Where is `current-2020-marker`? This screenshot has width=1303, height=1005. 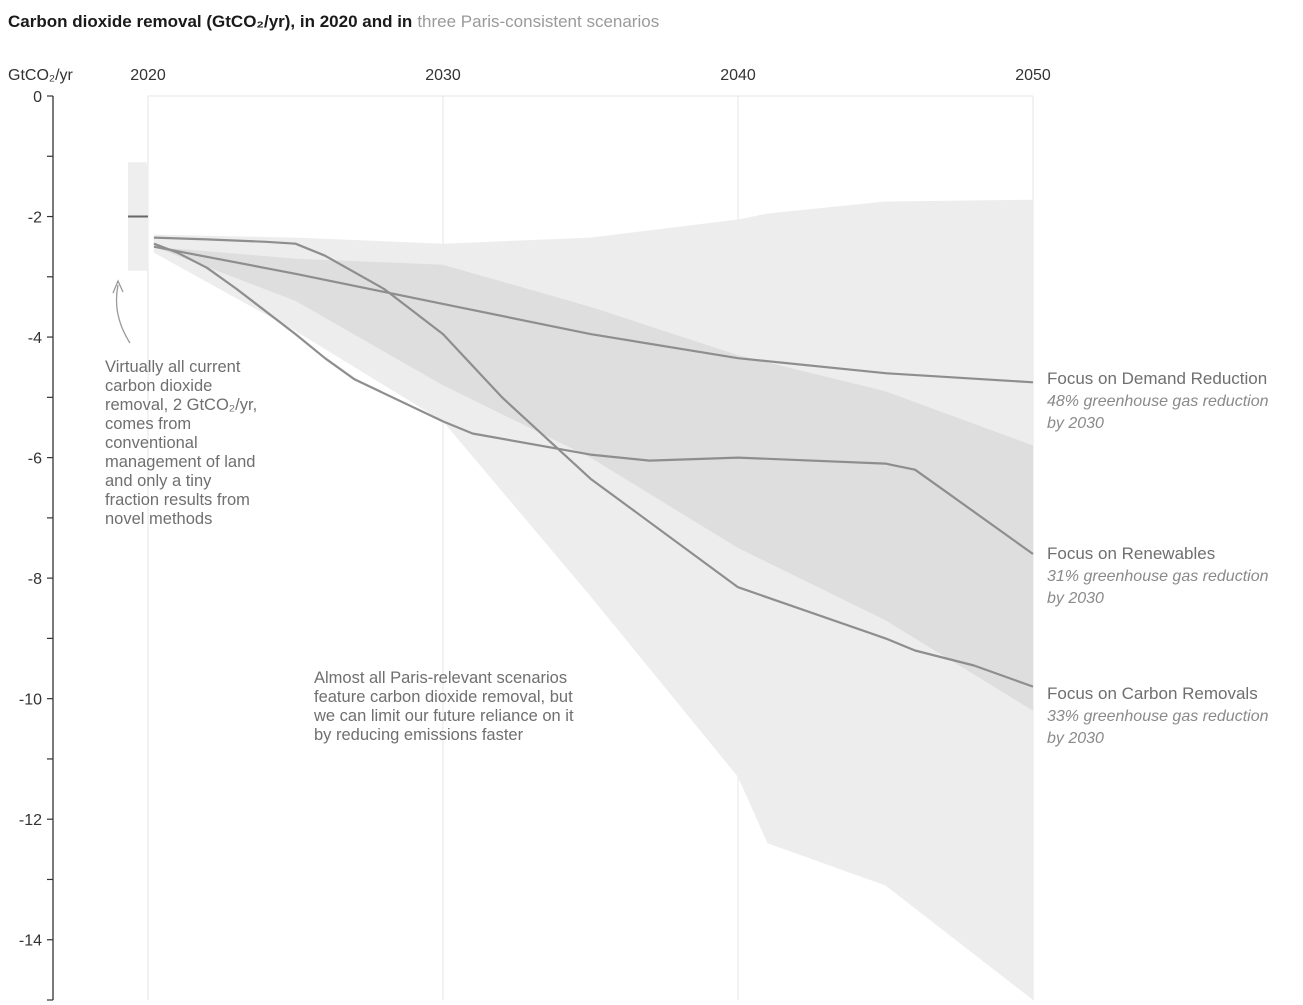 current-2020-marker is located at coordinates (138, 216).